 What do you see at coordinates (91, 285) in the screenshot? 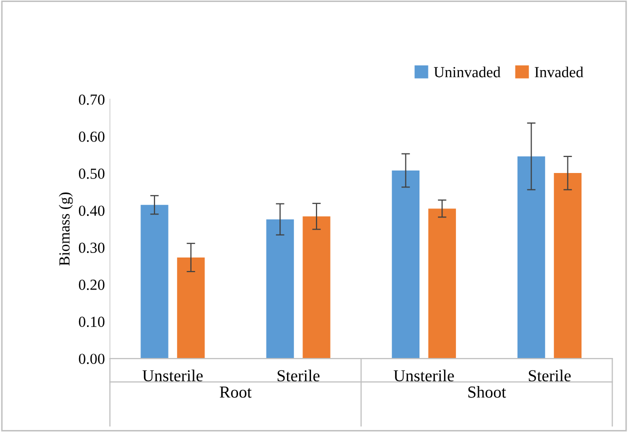
I see `y-tick-label: 0.20` at bounding box center [91, 285].